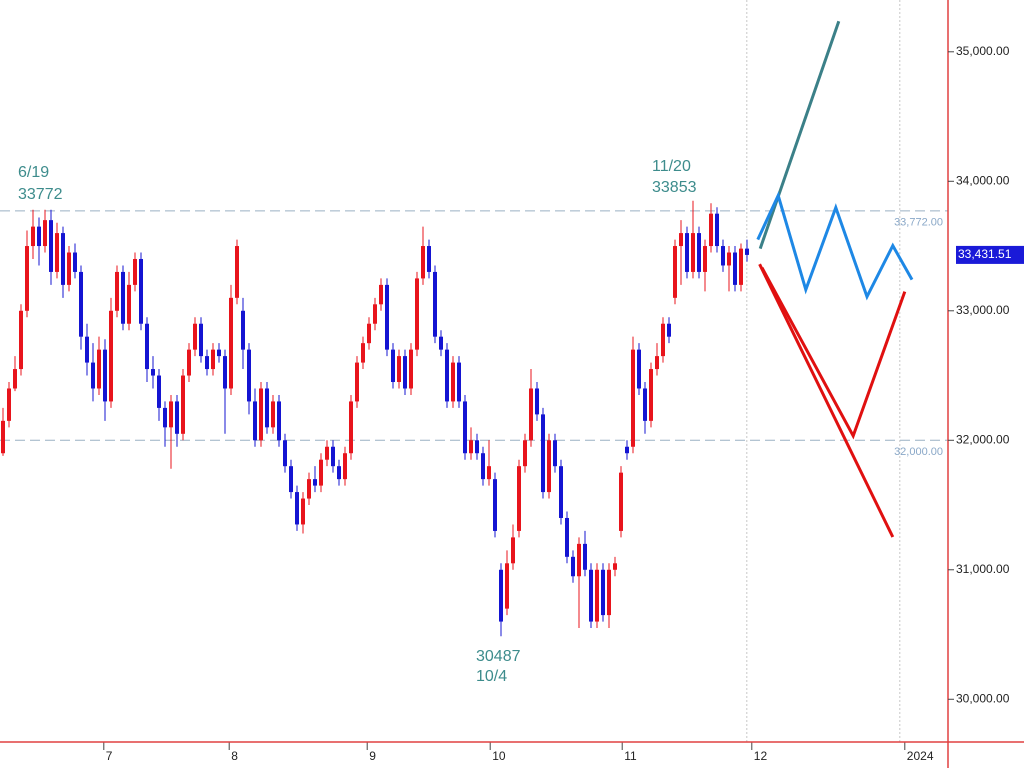  Describe the element at coordinates (40, 194) in the screenshot. I see `annotation-price: 33772` at that location.